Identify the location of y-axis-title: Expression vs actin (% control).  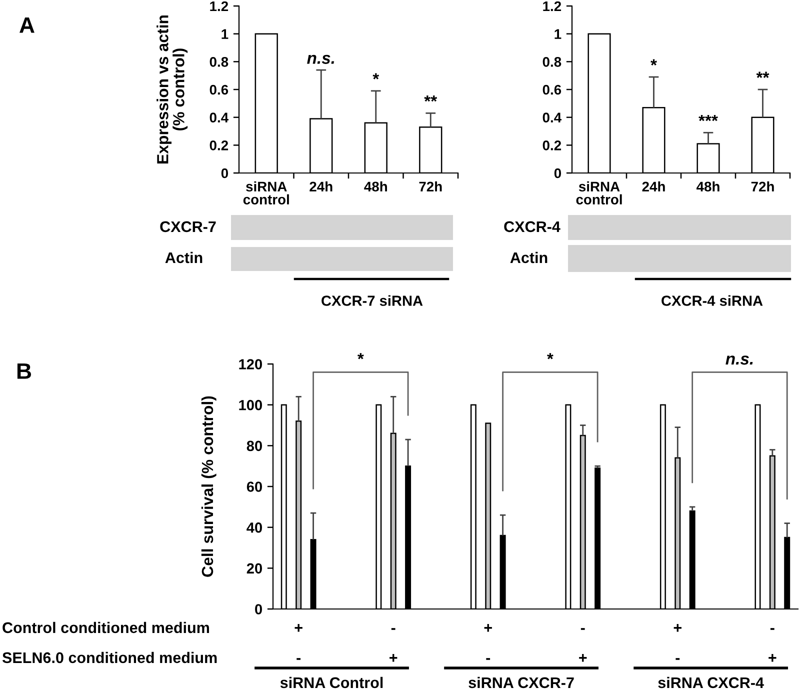
(172, 89).